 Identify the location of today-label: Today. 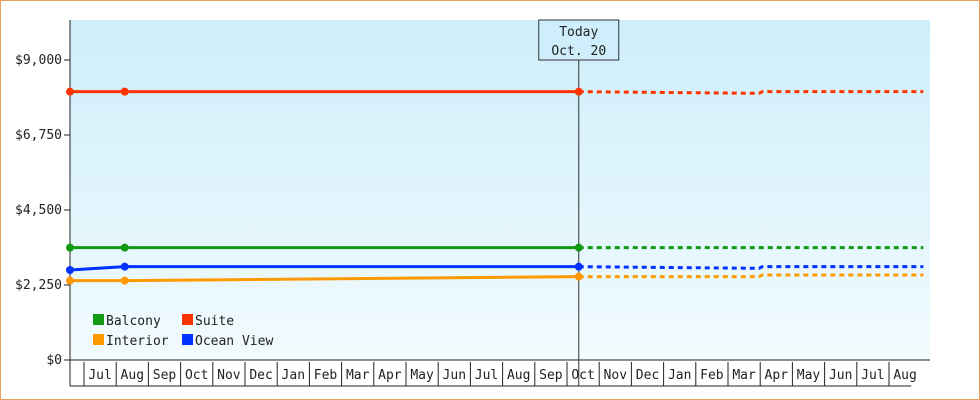
(578, 32).